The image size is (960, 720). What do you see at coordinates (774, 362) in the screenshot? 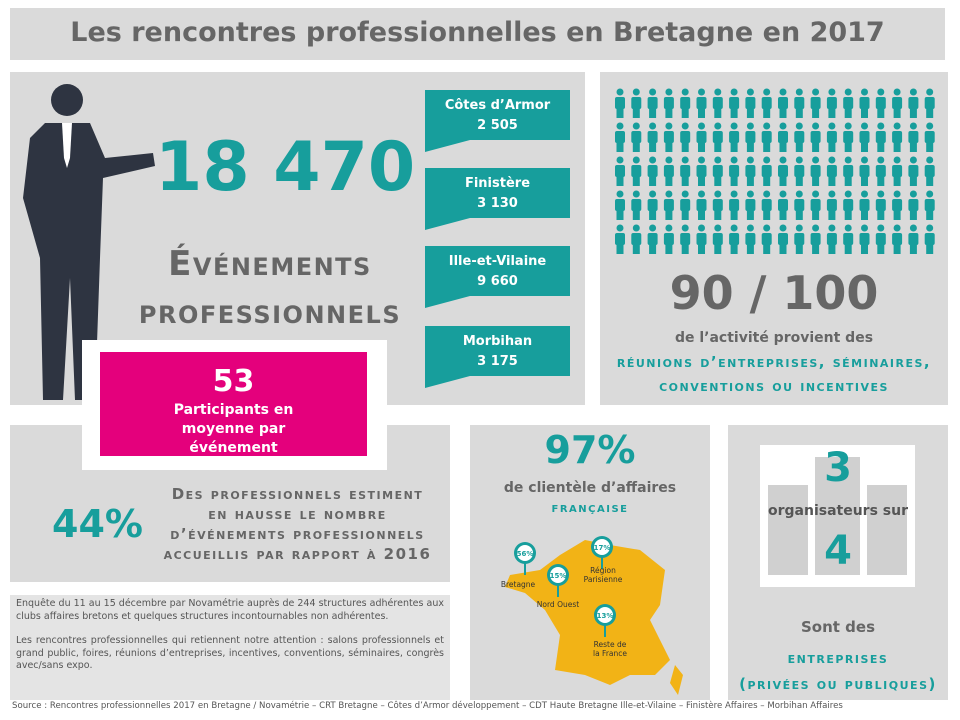
I see `text: réunions d’entreprises, séminaires,` at bounding box center [774, 362].